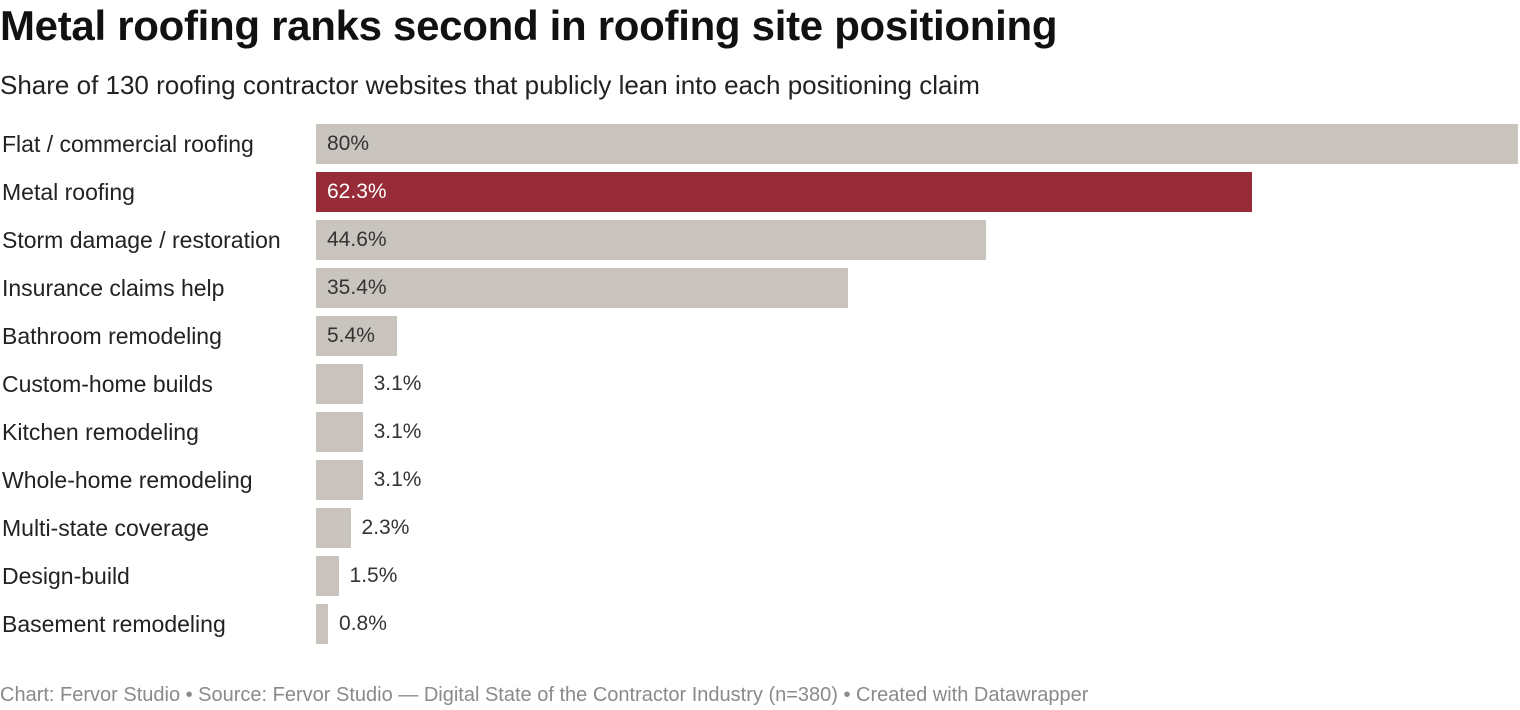 The image size is (1520, 710). What do you see at coordinates (112, 336) in the screenshot?
I see `category-label: Bathroom remodeling` at bounding box center [112, 336].